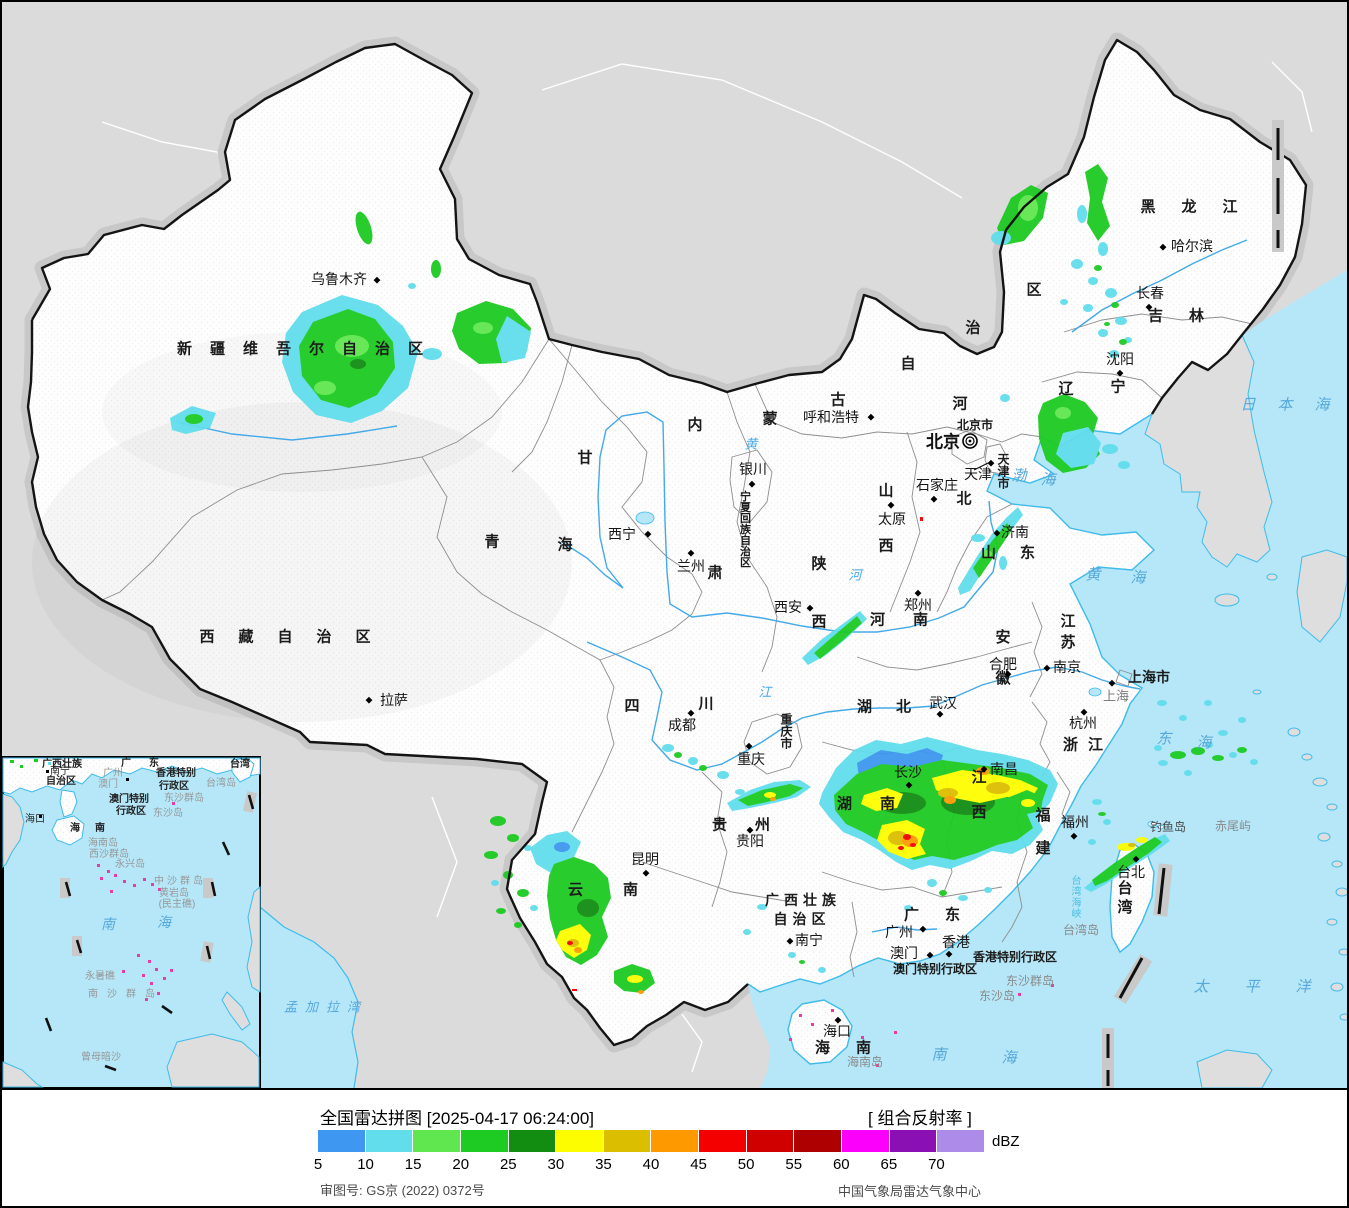  Describe the element at coordinates (674, 1165) in the screenshot. I see `dbz-tick-labels: 5 10 15 20 25 30 35 40 45 50 55 60 65 70` at that location.